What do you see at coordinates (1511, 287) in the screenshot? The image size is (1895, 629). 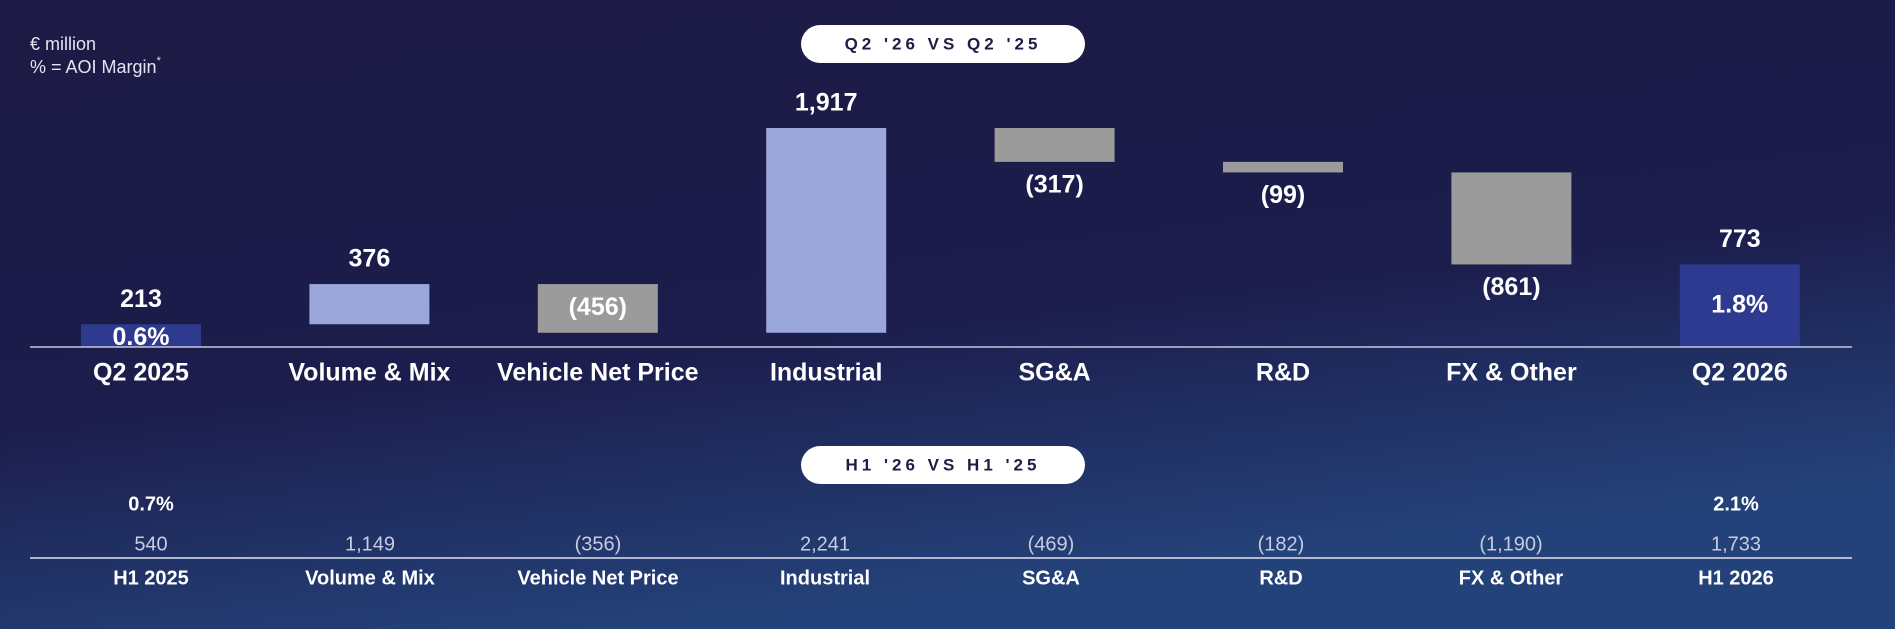 I see `value-label: (861)` at bounding box center [1511, 287].